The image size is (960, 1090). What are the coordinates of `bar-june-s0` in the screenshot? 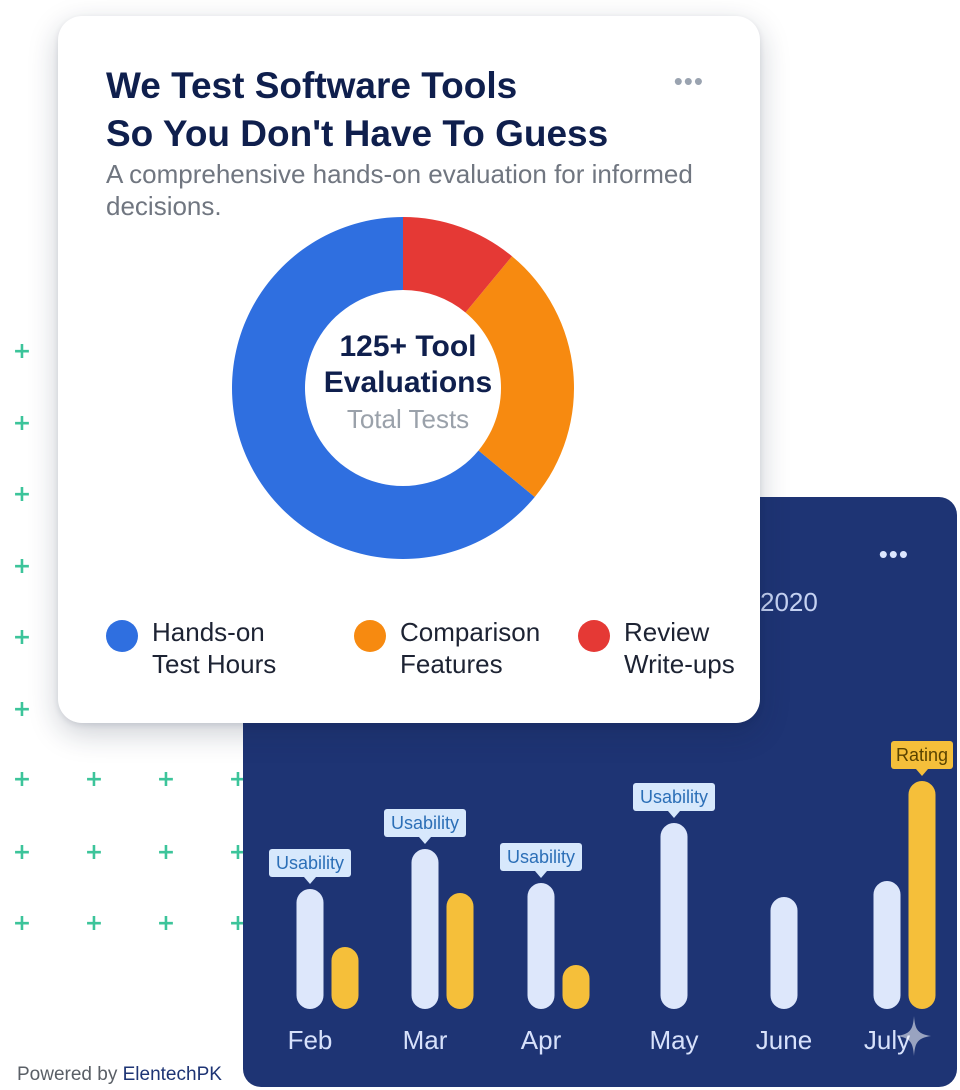 It's located at (784, 953).